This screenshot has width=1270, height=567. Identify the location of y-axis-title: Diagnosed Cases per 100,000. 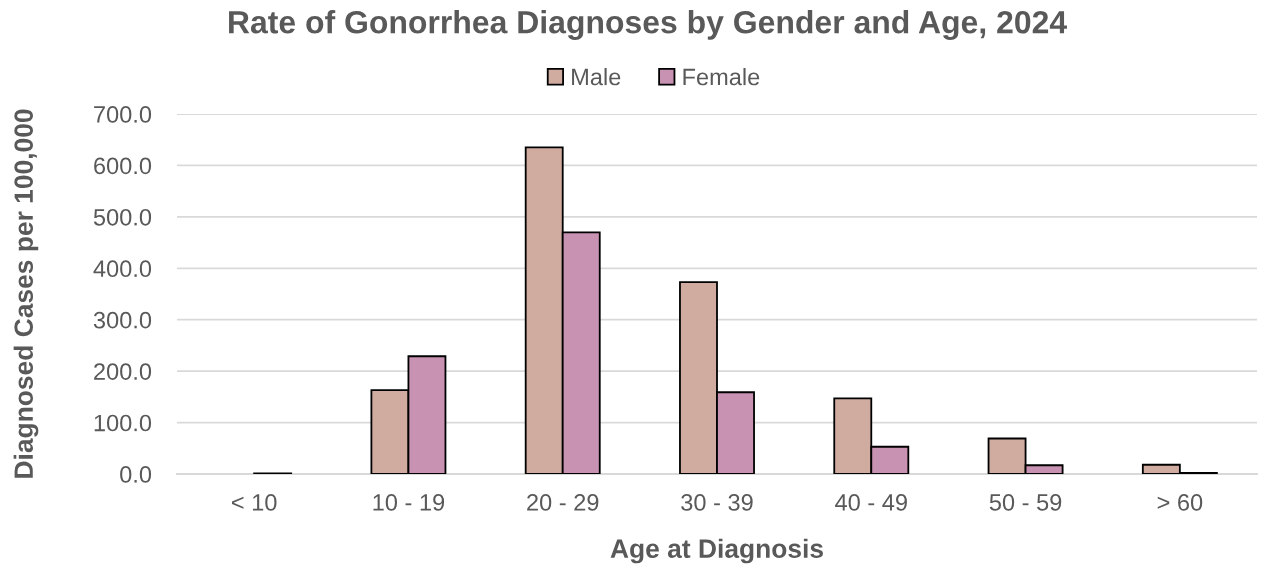
(26, 293).